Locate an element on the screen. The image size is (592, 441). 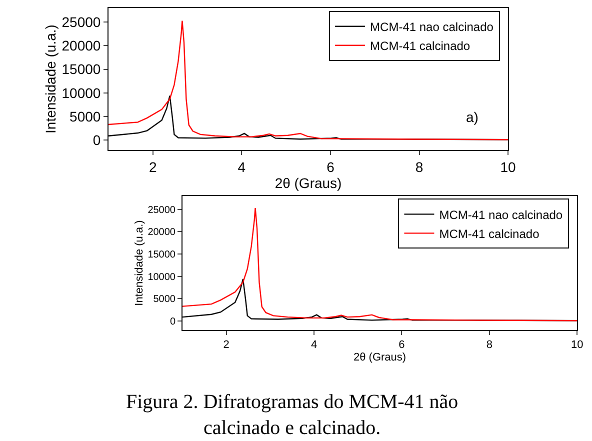
annotation: a) is located at coordinates (472, 117).